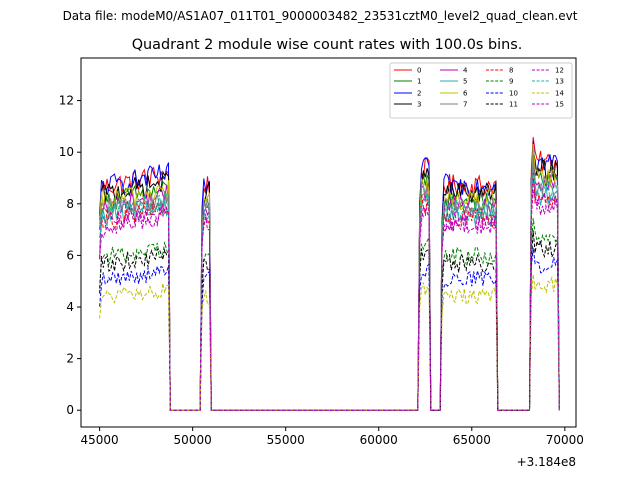 The width and height of the screenshot is (640, 480). What do you see at coordinates (465, 105) in the screenshot?
I see `legend-label-7: 7` at bounding box center [465, 105].